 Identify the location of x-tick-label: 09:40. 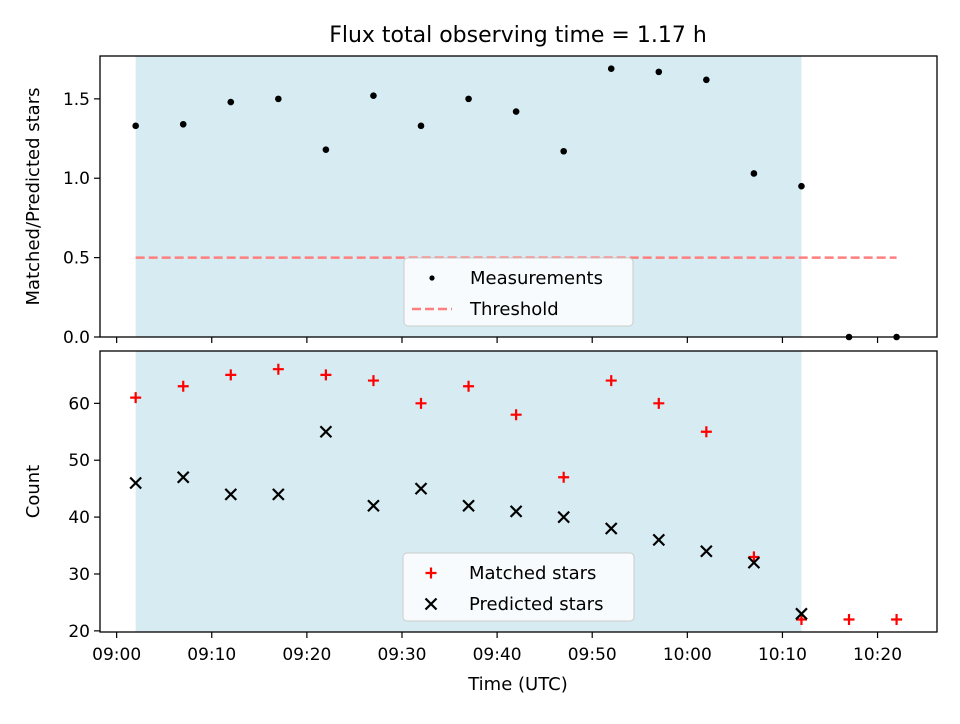
(497, 655).